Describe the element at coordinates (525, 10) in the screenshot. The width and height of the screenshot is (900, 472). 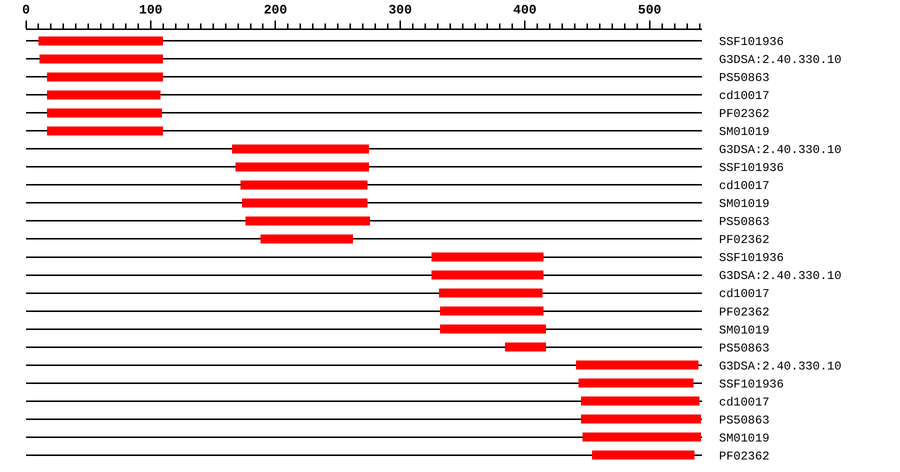
I see `x-tick-label: 400` at that location.